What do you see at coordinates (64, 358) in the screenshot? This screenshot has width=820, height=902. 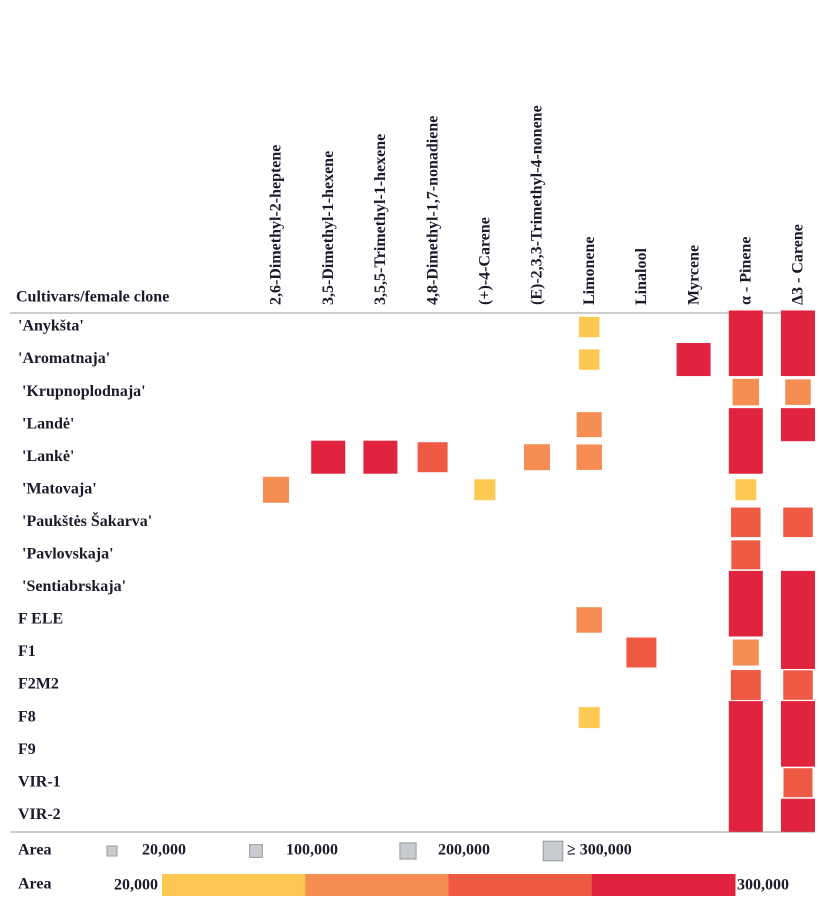 I see `row-label: 'Aromatnaja'` at bounding box center [64, 358].